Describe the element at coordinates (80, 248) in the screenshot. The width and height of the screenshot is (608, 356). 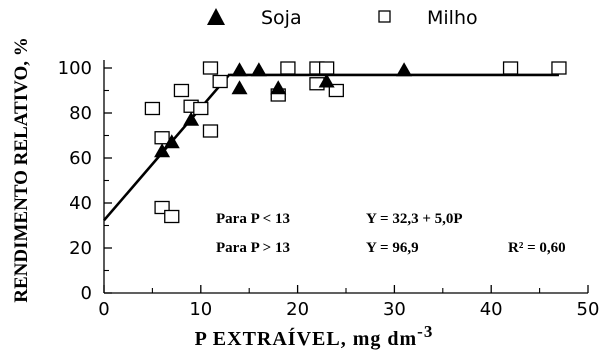
I see `y-tick-label-20: 20` at that location.